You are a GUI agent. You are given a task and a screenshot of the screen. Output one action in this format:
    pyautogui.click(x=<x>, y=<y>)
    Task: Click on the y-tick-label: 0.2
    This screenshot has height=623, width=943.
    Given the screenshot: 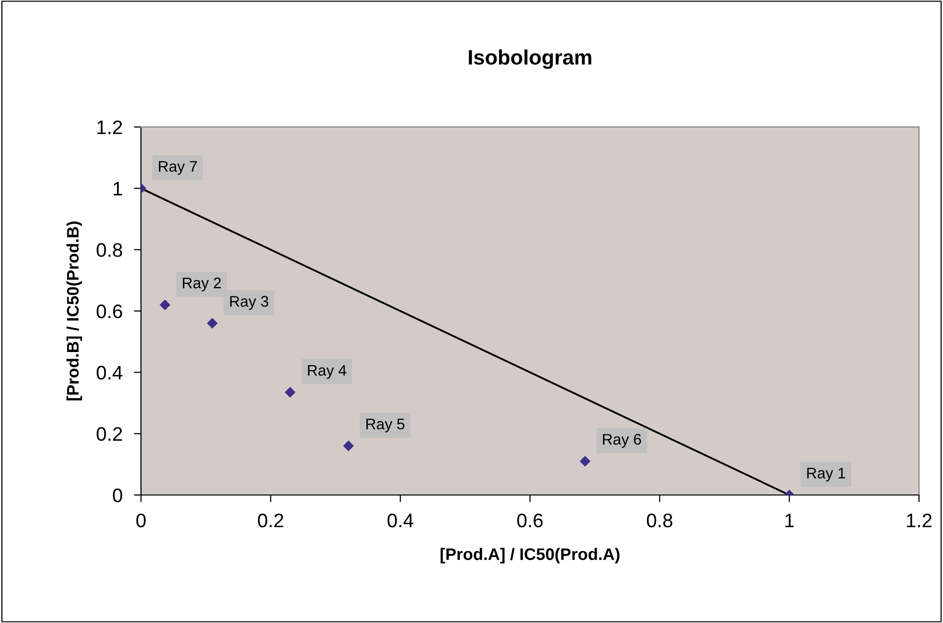 What is the action you would take?
    pyautogui.click(x=109, y=434)
    